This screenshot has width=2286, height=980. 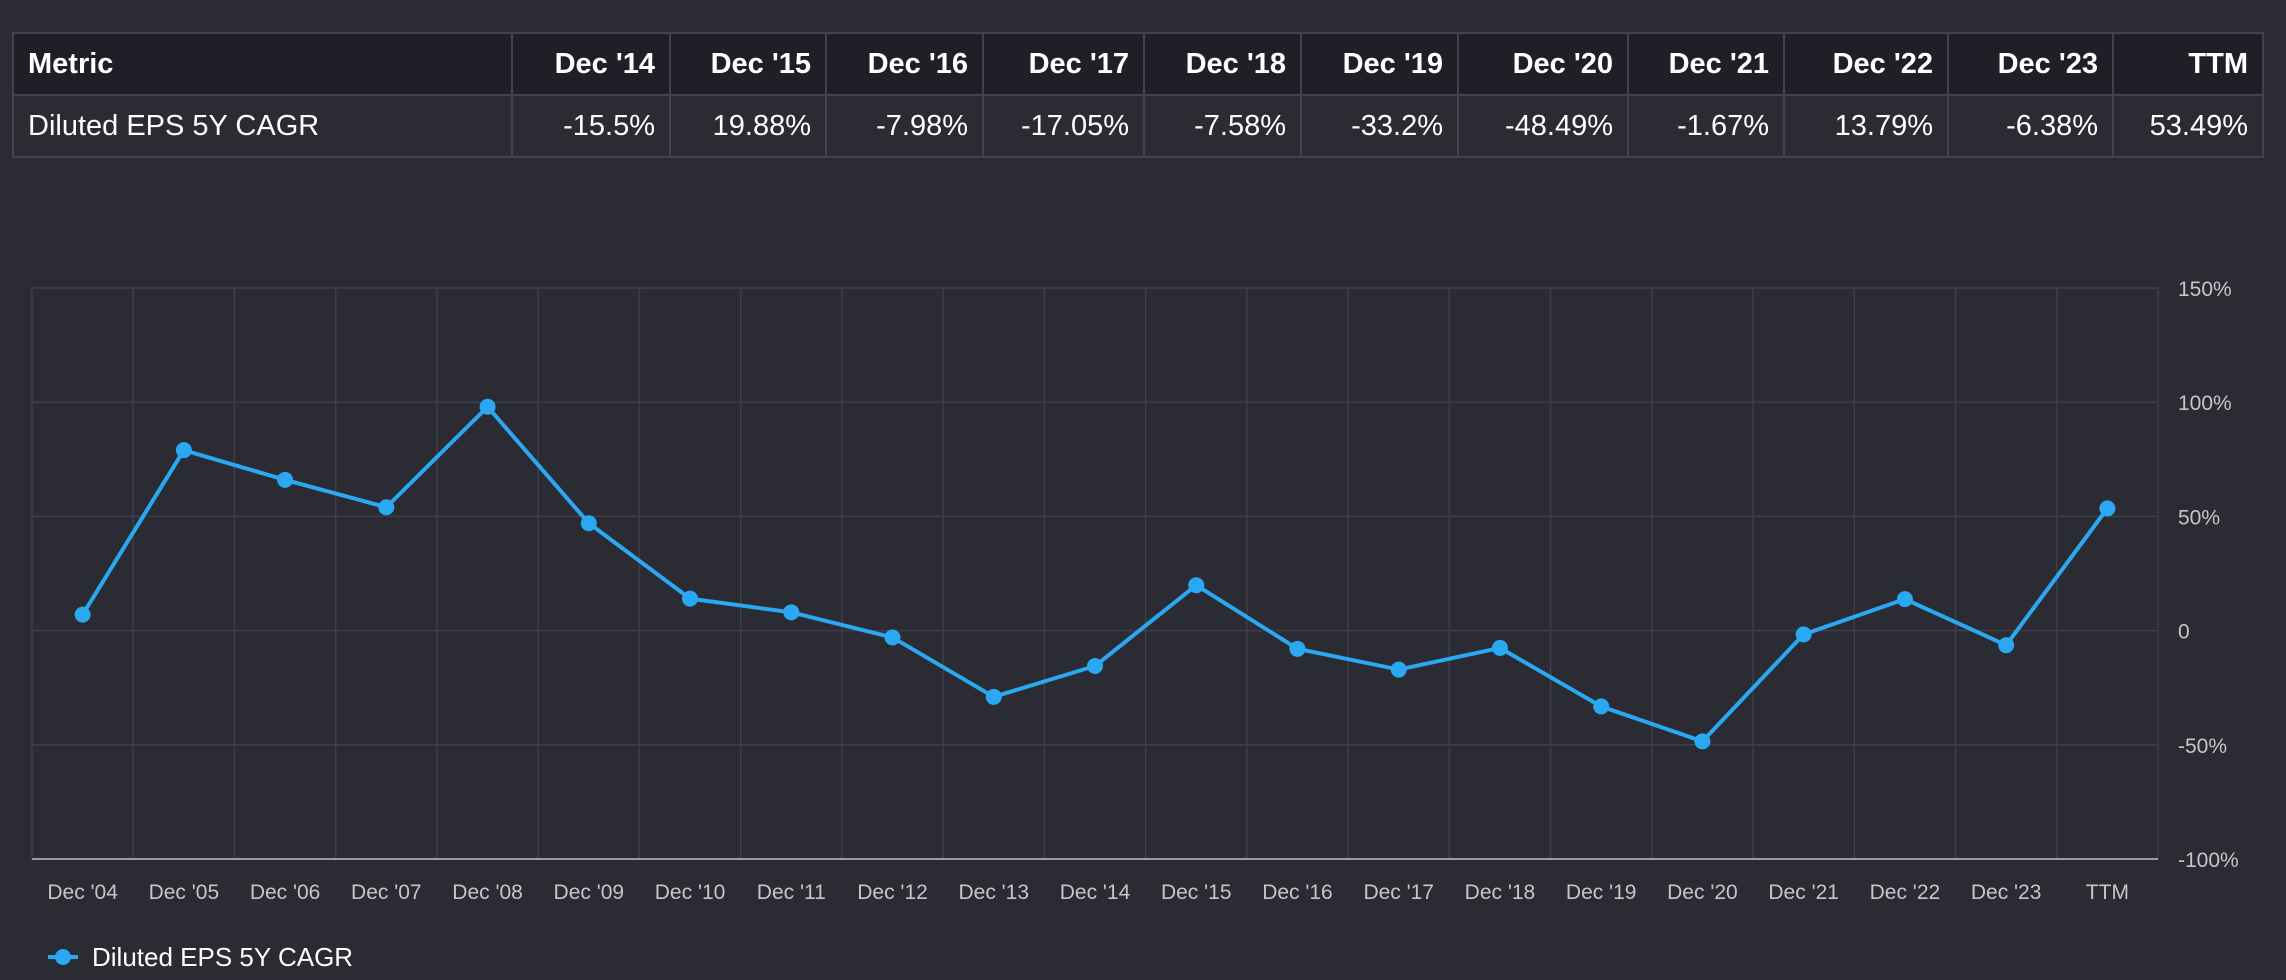 I want to click on x-tick-label: Dec '16, so click(x=1297, y=892).